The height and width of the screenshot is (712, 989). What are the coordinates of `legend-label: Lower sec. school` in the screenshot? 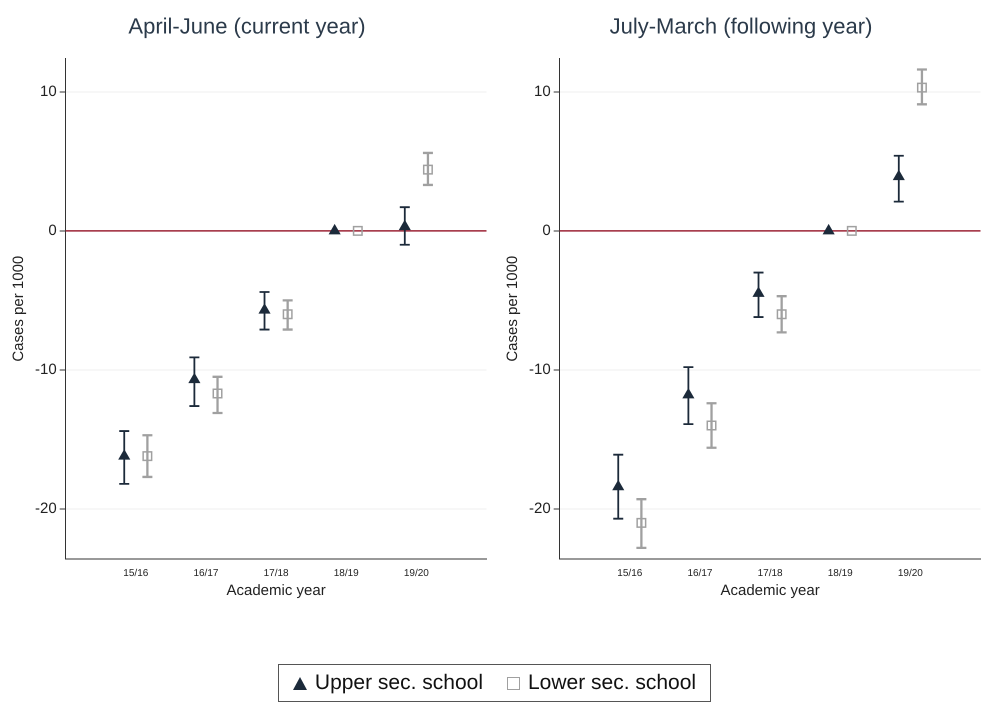 It's located at (612, 683).